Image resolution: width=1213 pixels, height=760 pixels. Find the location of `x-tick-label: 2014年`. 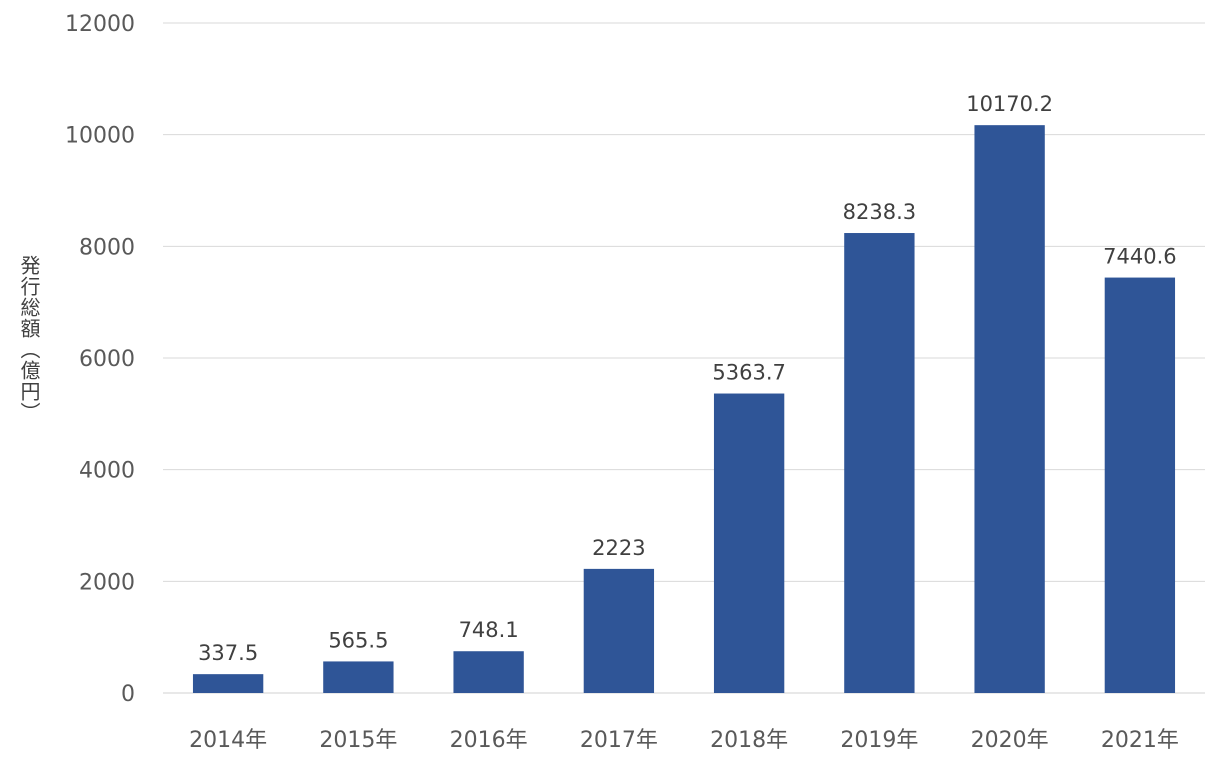

x-tick-label: 2014年 is located at coordinates (228, 740).